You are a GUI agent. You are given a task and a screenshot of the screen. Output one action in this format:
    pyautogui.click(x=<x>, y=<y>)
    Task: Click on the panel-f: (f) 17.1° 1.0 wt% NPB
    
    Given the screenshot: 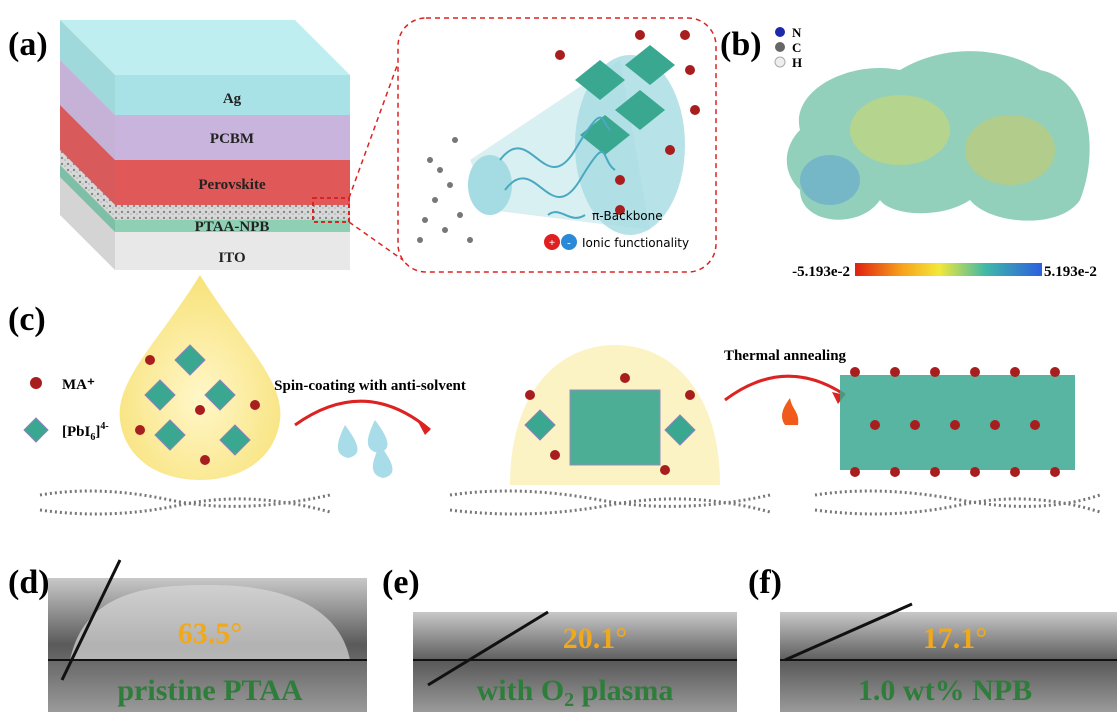 What is the action you would take?
    pyautogui.click(x=932, y=638)
    